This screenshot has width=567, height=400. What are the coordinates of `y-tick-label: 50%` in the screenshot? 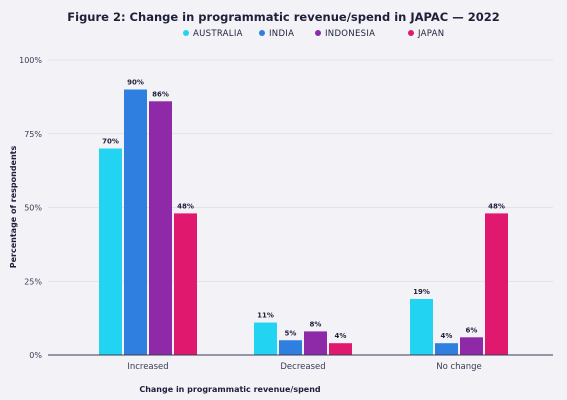 It's located at (33, 208).